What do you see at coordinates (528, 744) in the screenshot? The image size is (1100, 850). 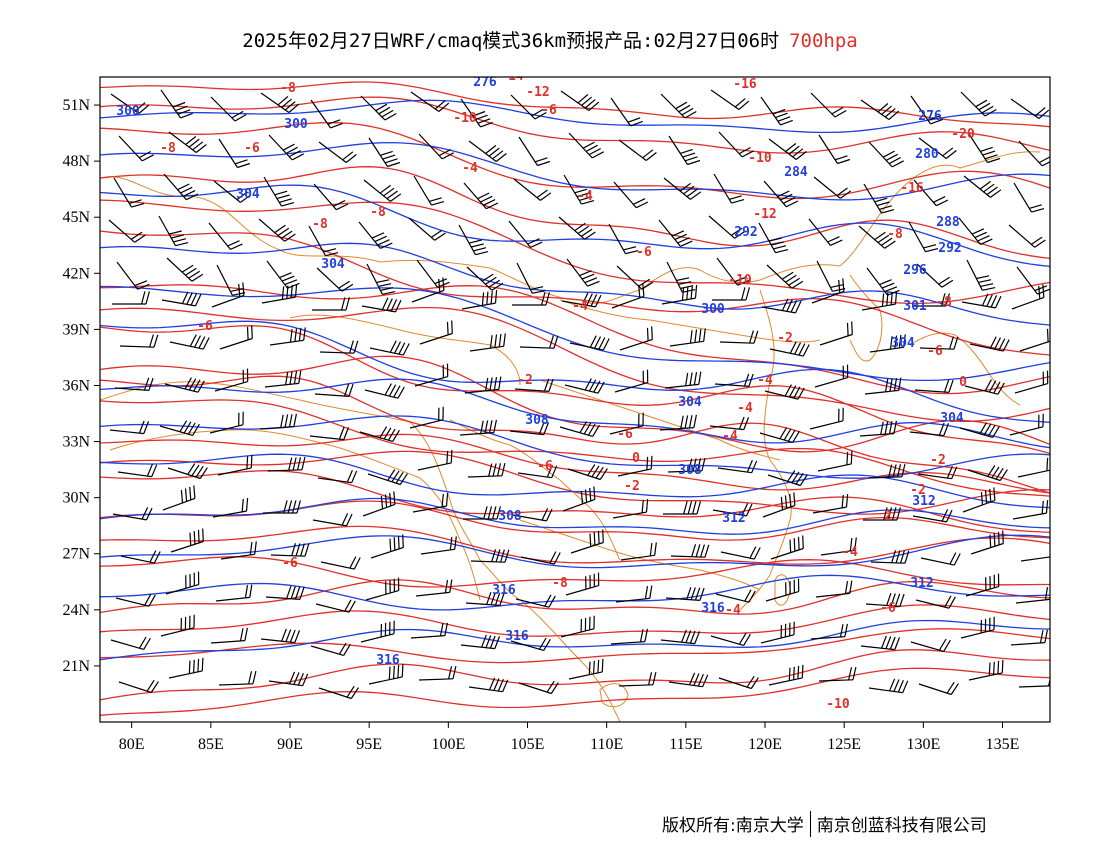 I see `lon-tick-label: 105E` at bounding box center [528, 744].